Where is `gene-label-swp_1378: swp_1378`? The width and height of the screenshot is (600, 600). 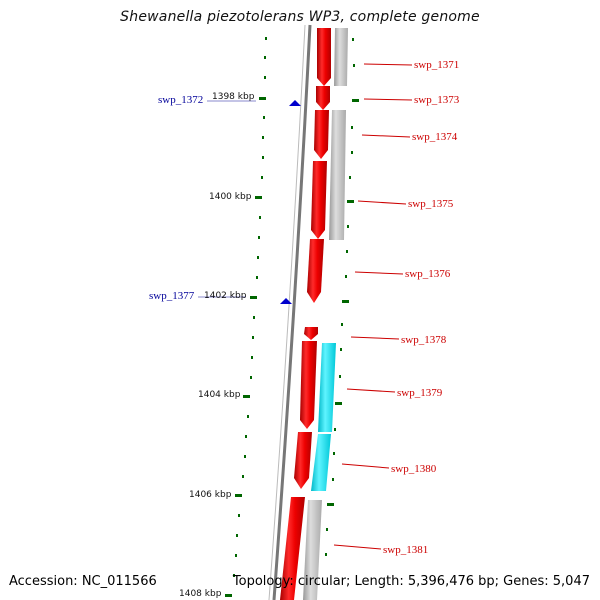 gene-label-swp_1378: swp_1378 is located at coordinates (424, 340).